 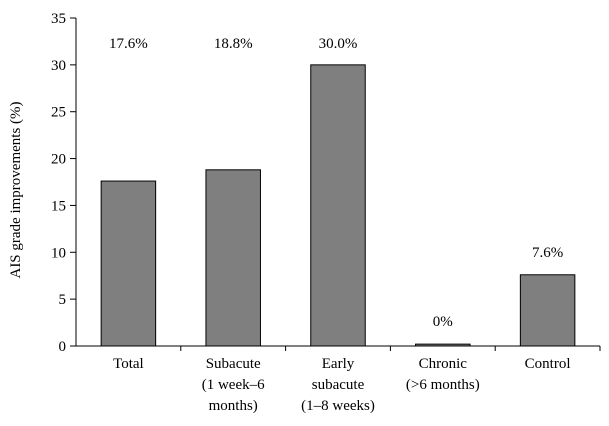 I want to click on y-tick-label: 30, so click(x=58, y=66).